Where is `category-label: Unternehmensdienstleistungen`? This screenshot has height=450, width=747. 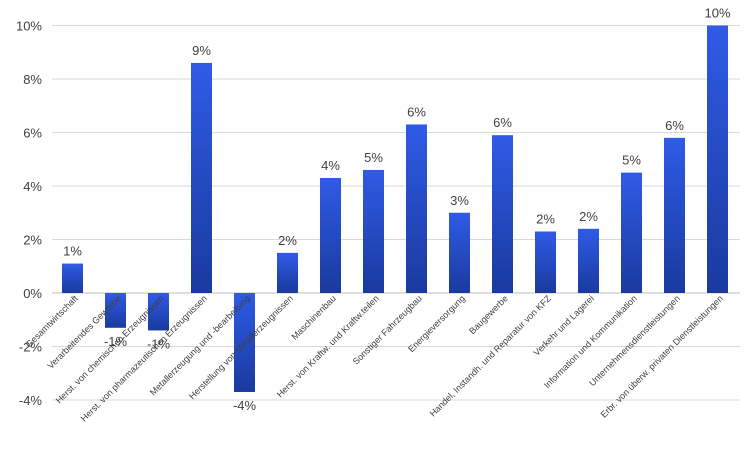 category-label: Unternehmensdienstleistungen is located at coordinates (634, 340).